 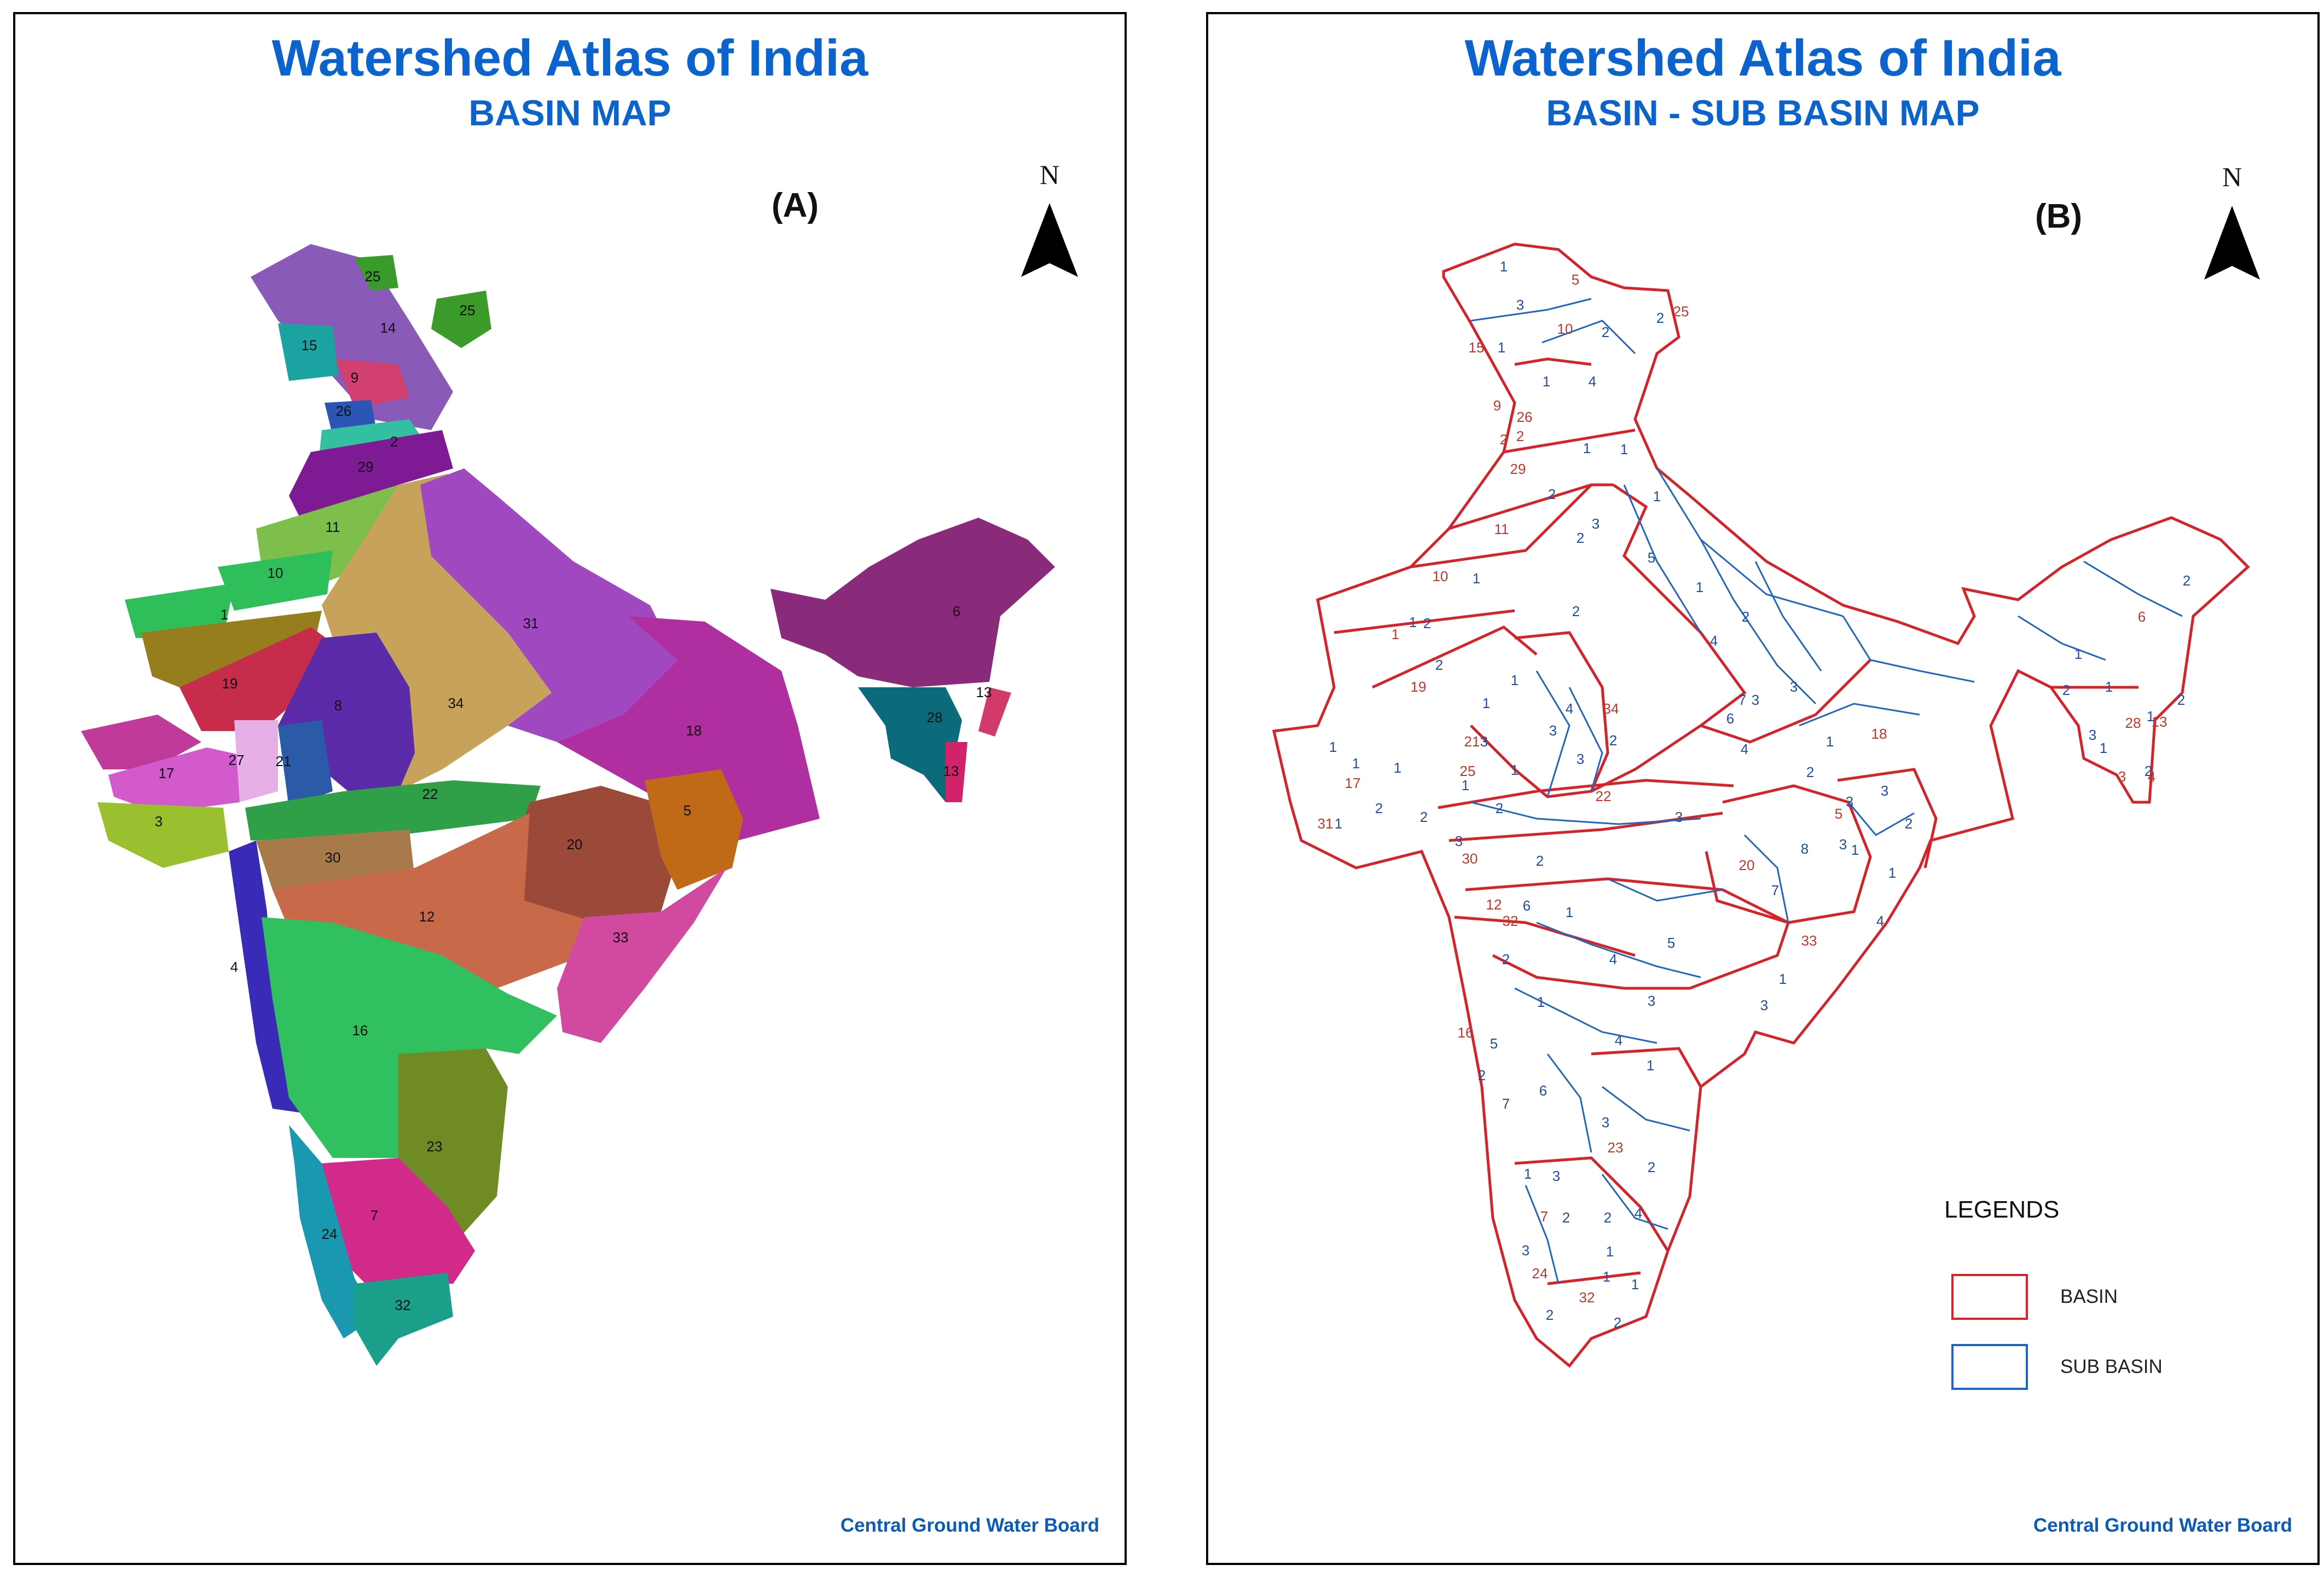 What do you see at coordinates (2151, 776) in the screenshot?
I see `basin-number: 4` at bounding box center [2151, 776].